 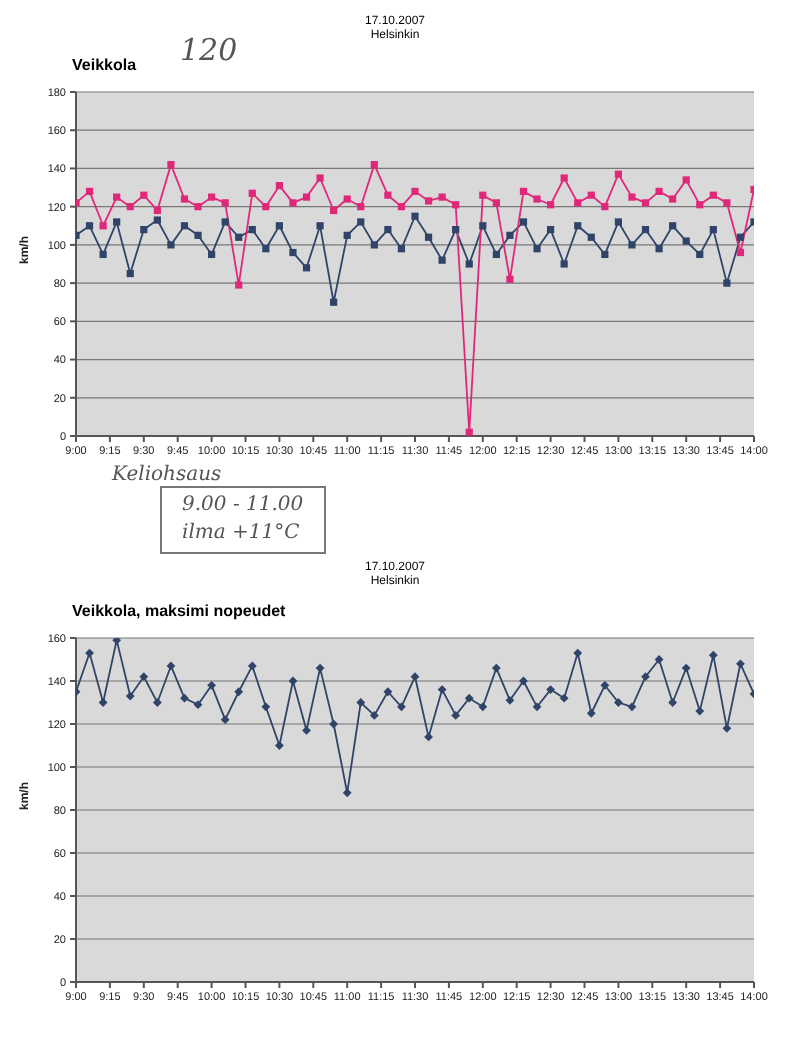 I want to click on text: 9.00 - 11.00, so click(x=243, y=506).